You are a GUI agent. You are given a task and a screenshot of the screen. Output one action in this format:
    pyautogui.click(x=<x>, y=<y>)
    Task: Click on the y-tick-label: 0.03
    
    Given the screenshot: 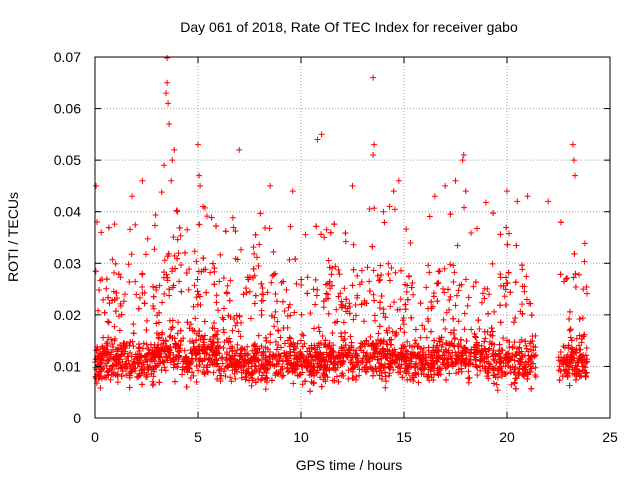 What is the action you would take?
    pyautogui.click(x=67, y=263)
    